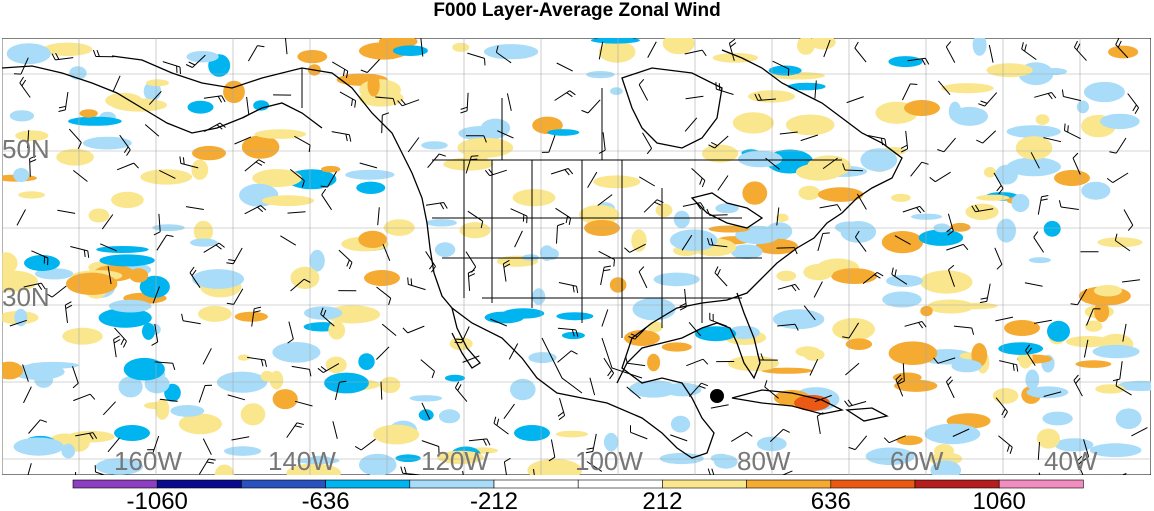  I want to click on lon-label: 100W, so click(609, 460).